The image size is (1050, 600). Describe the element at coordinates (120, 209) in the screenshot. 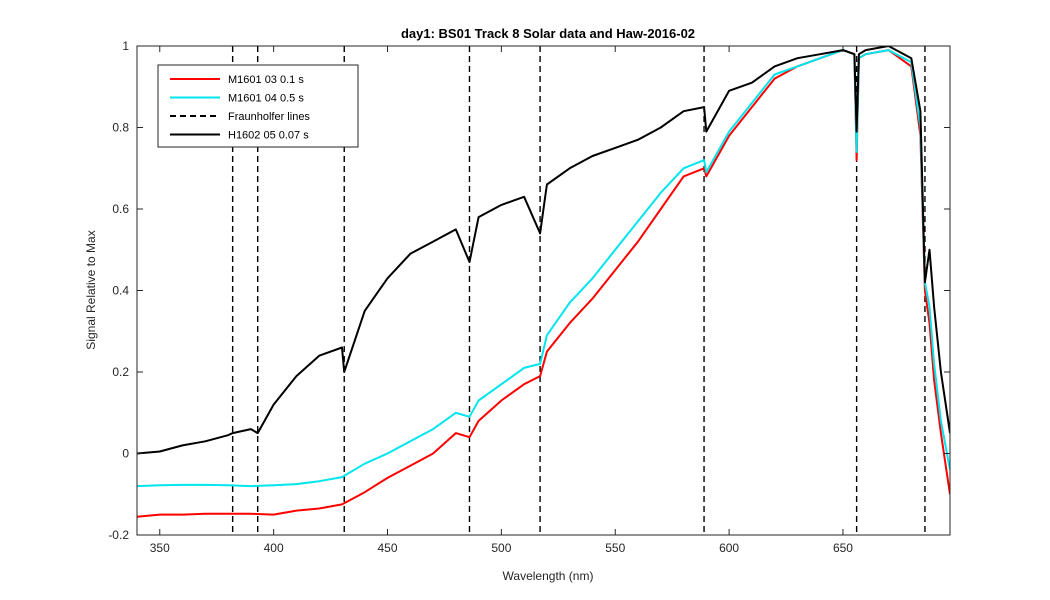

I see `y-tick-label: 0.6` at that location.